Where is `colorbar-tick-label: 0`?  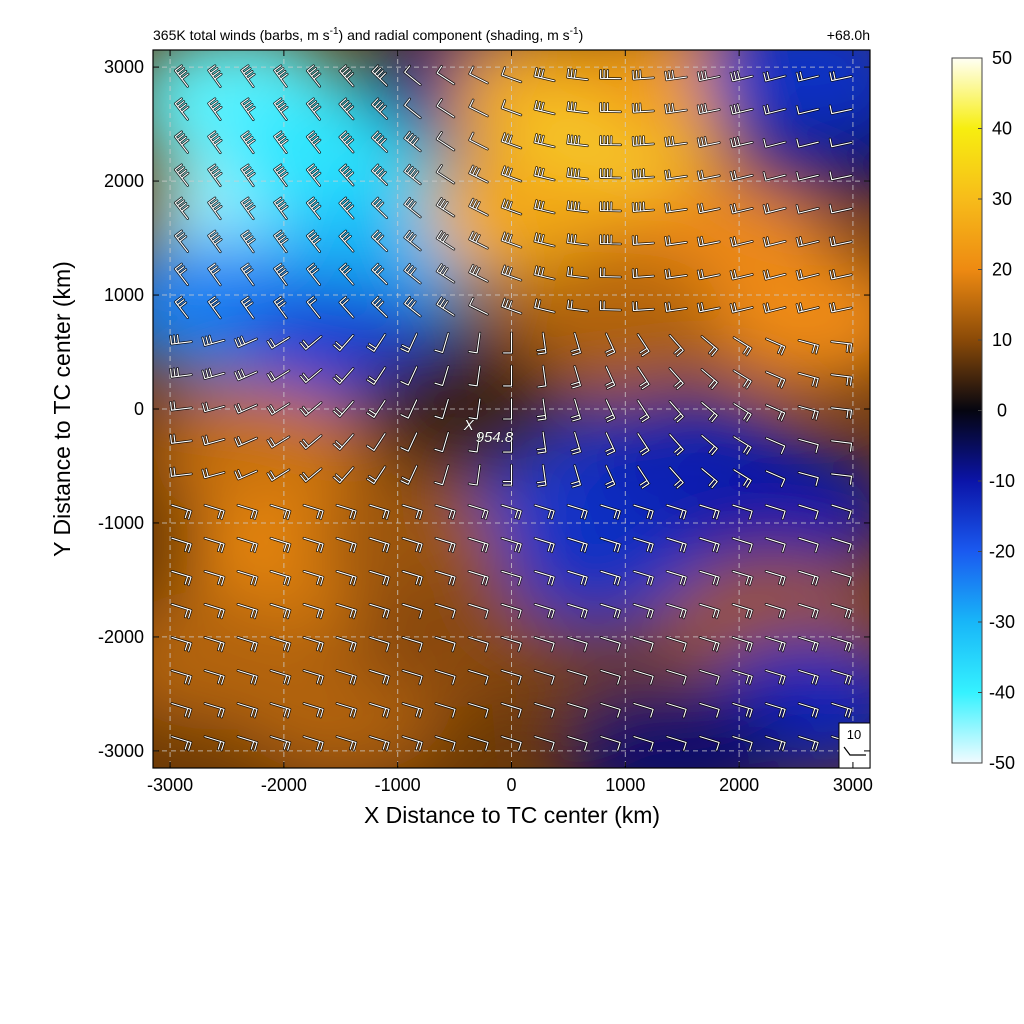
colorbar-tick-label: 0 is located at coordinates (1002, 411).